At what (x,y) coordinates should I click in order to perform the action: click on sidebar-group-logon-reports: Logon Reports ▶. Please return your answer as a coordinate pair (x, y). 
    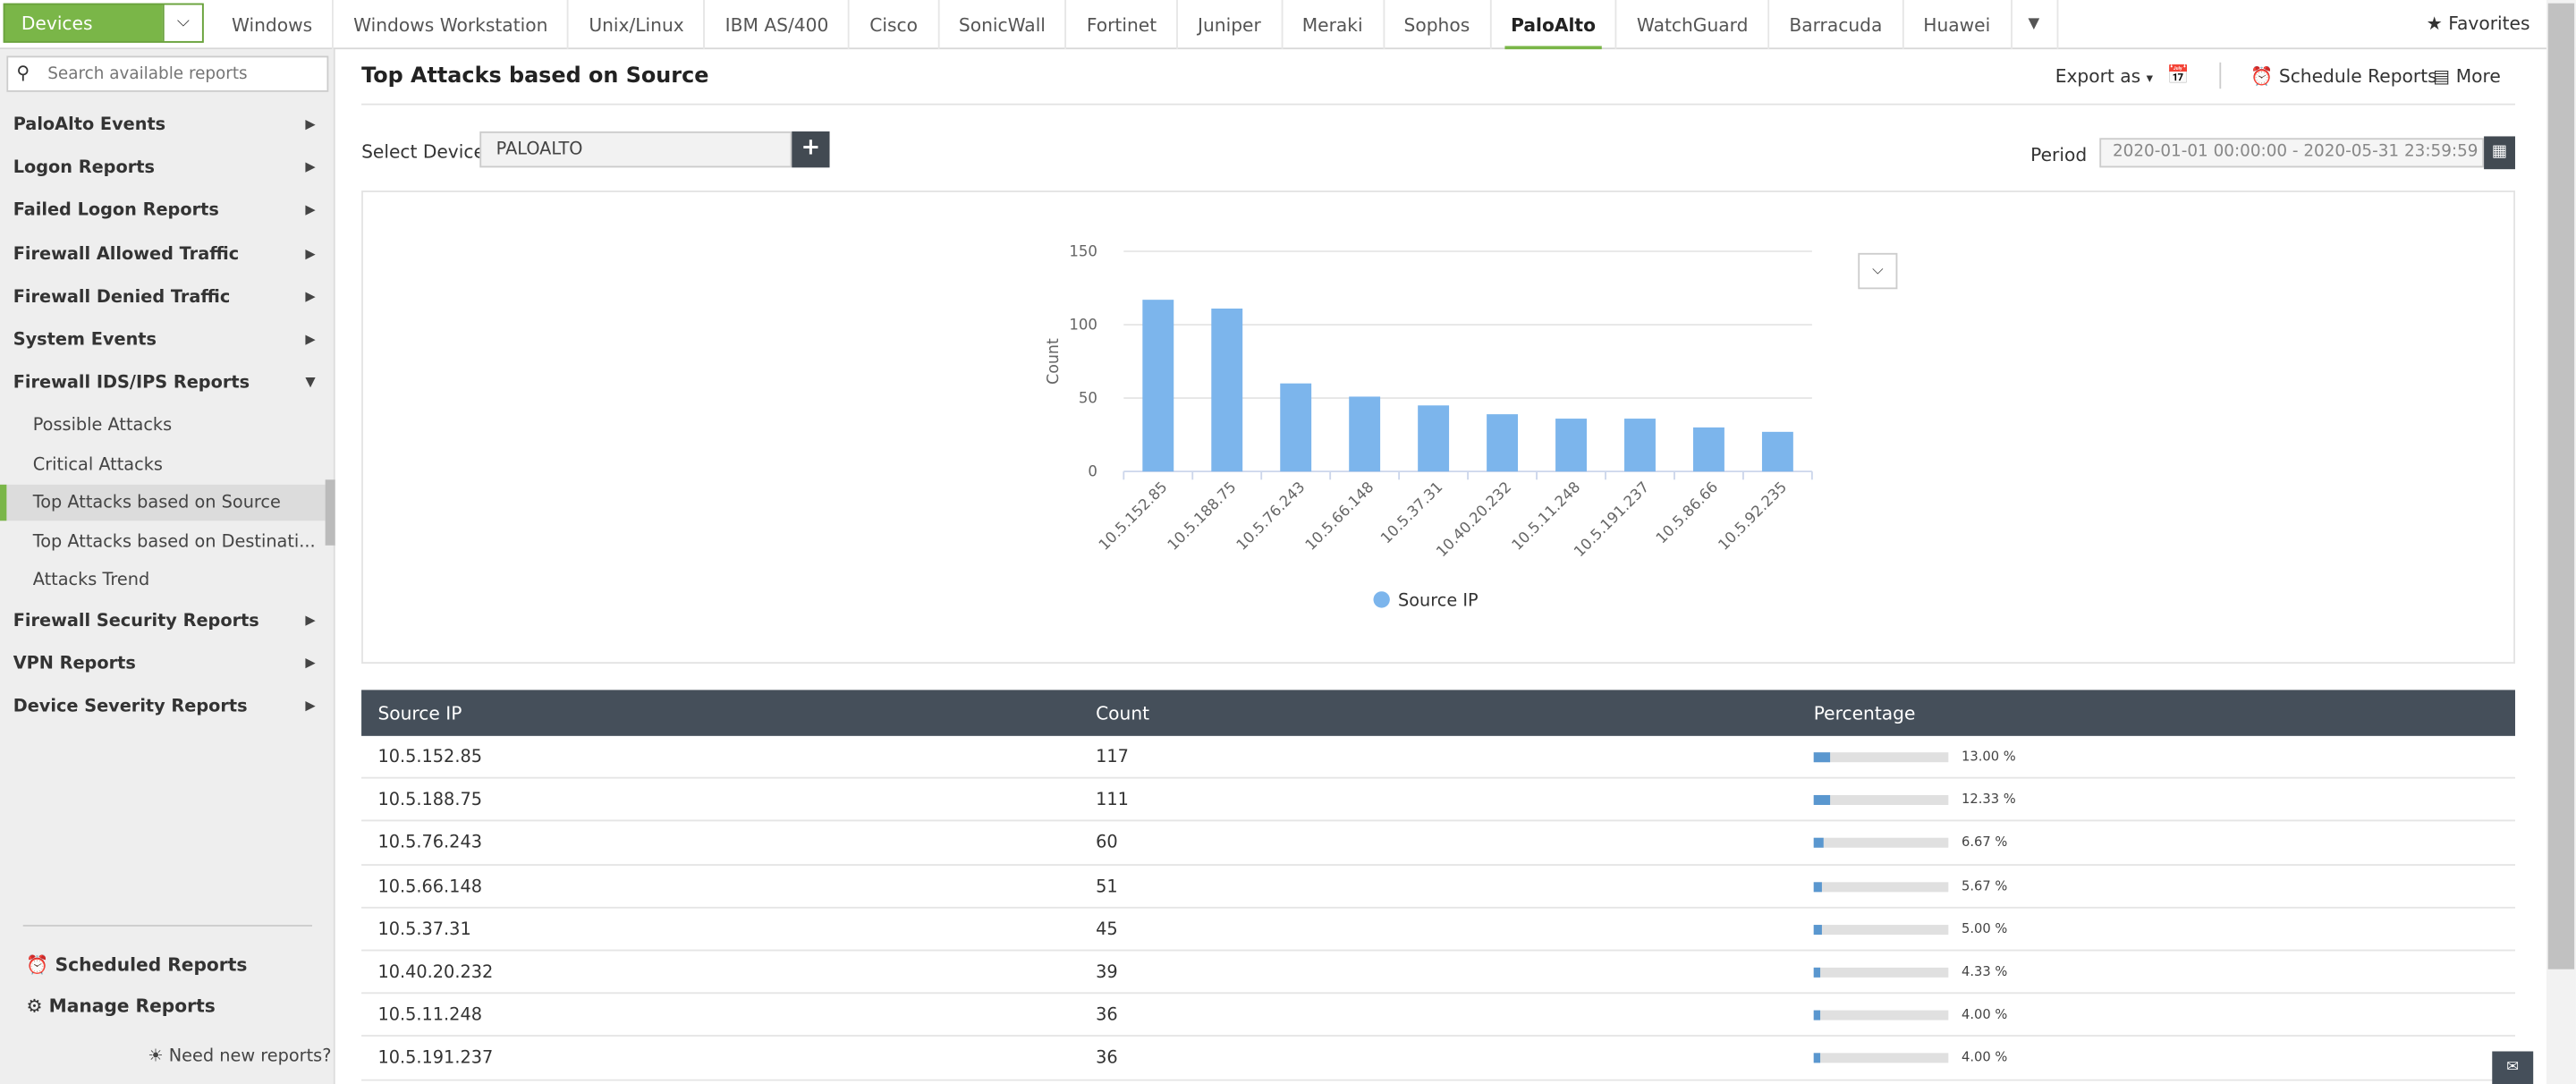
    Looking at the image, I should click on (167, 168).